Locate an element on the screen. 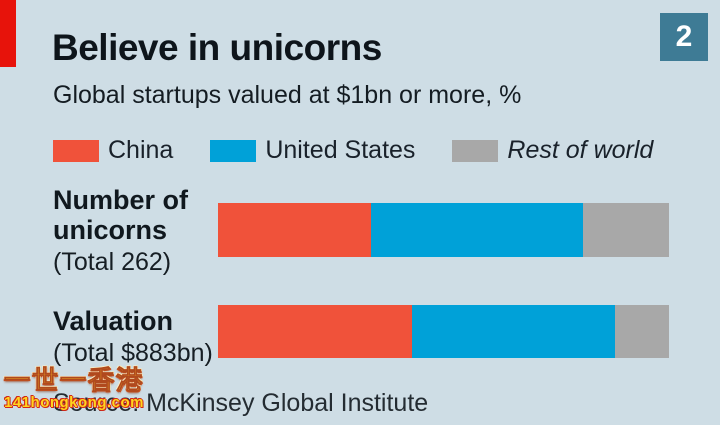 This screenshot has width=720, height=425. figure-number: 2 is located at coordinates (684, 36).